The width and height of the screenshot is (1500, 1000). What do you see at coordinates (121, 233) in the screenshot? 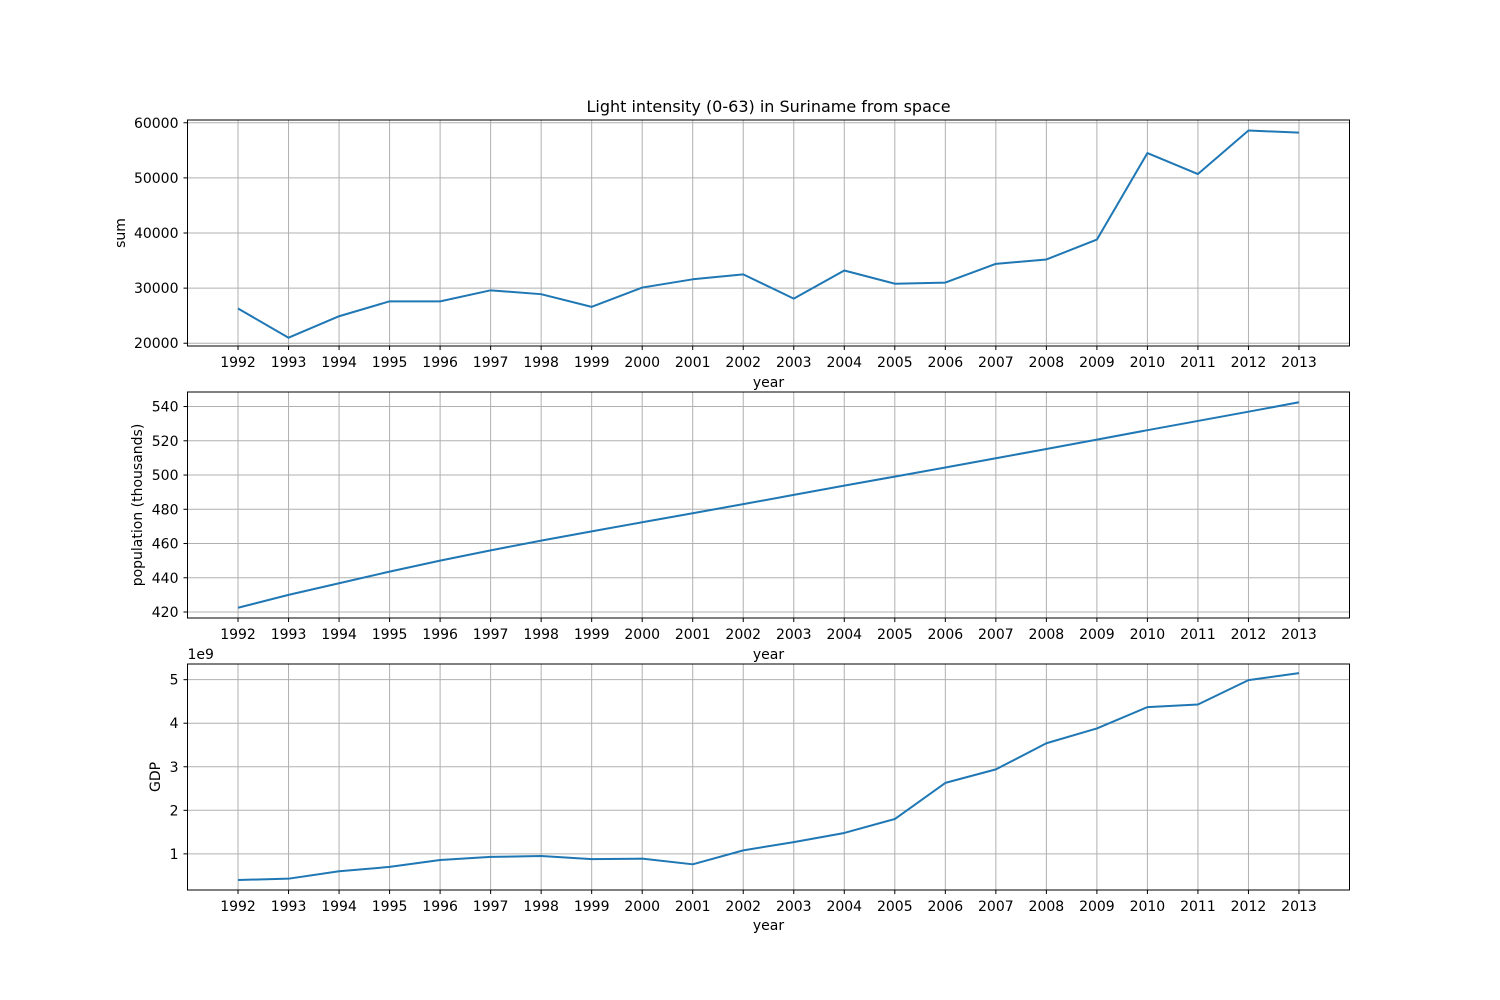
I see `y-axis-label: sum` at bounding box center [121, 233].